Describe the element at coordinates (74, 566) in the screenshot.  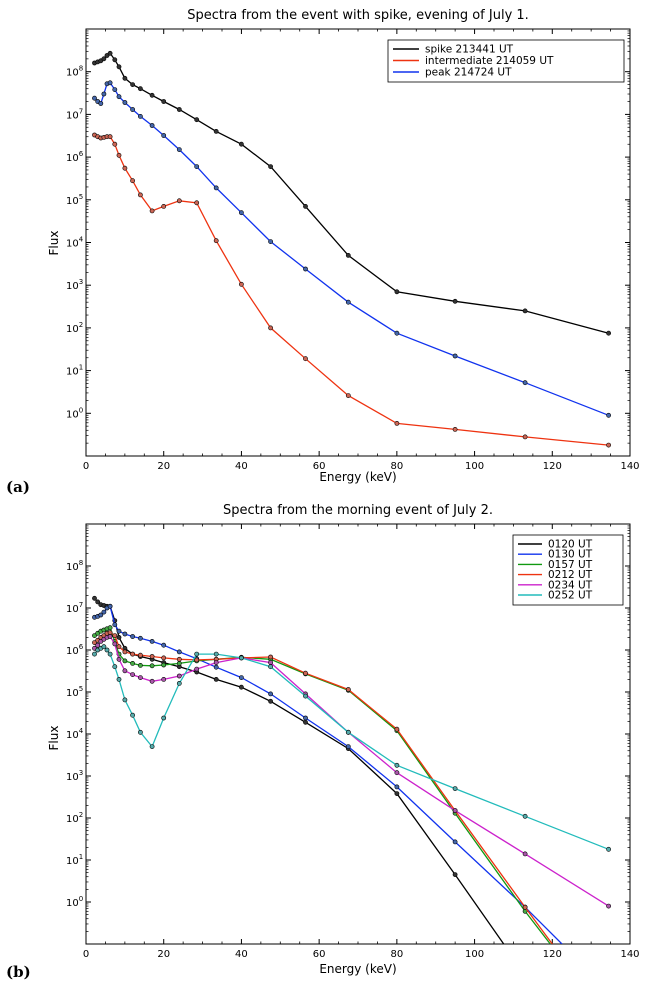
I see `y-tick-label: 10⁸` at that location.